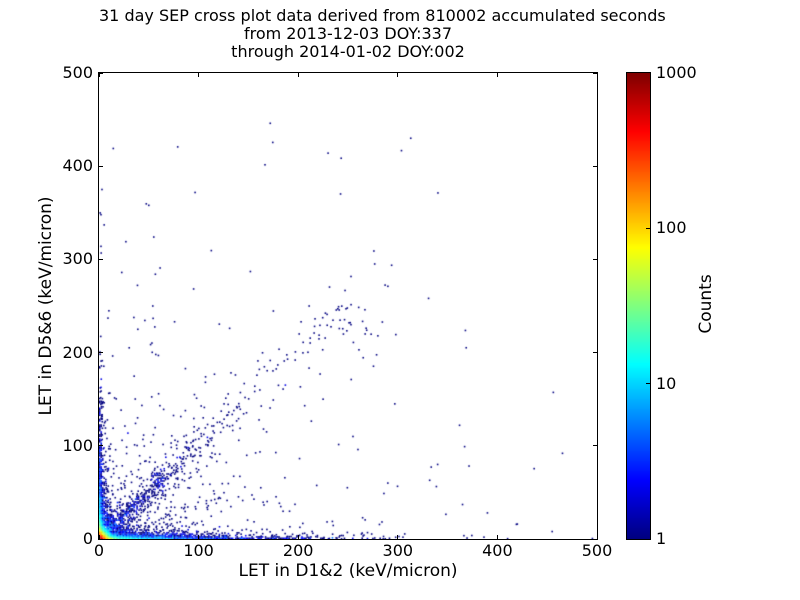 This screenshot has height=600, width=800. I want to click on colorbar-canvas, so click(638, 306).